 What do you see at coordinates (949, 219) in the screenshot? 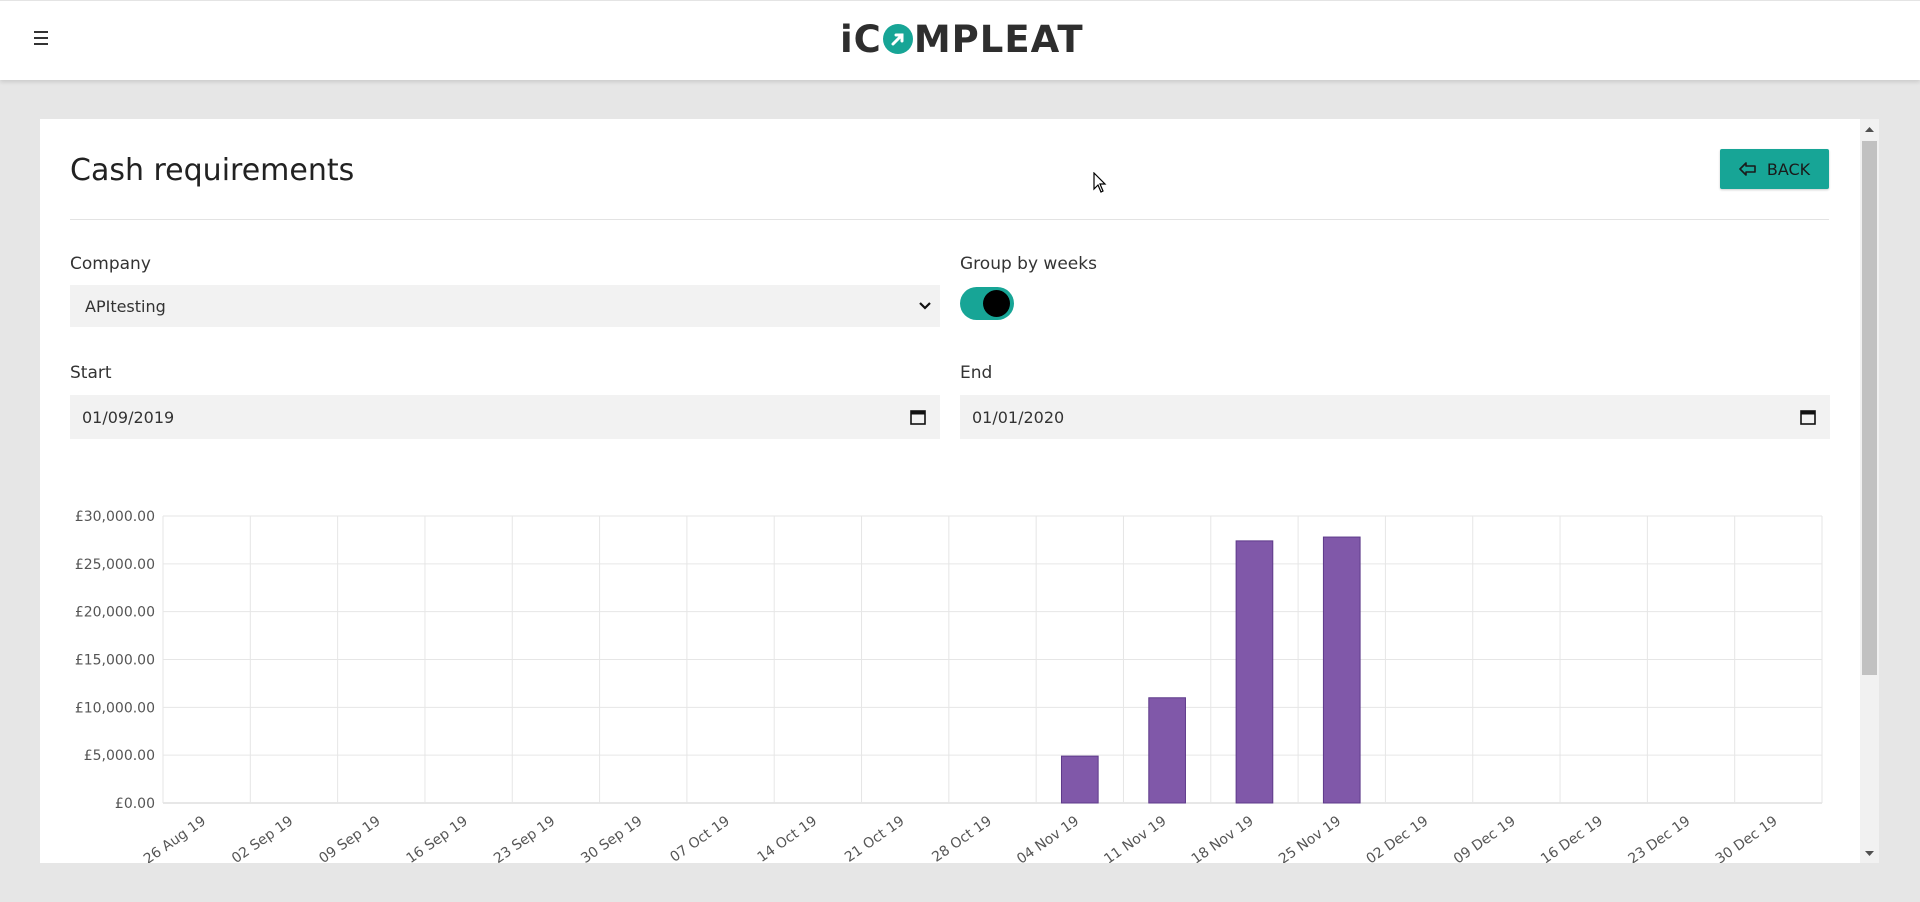
I see `title-divider` at bounding box center [949, 219].